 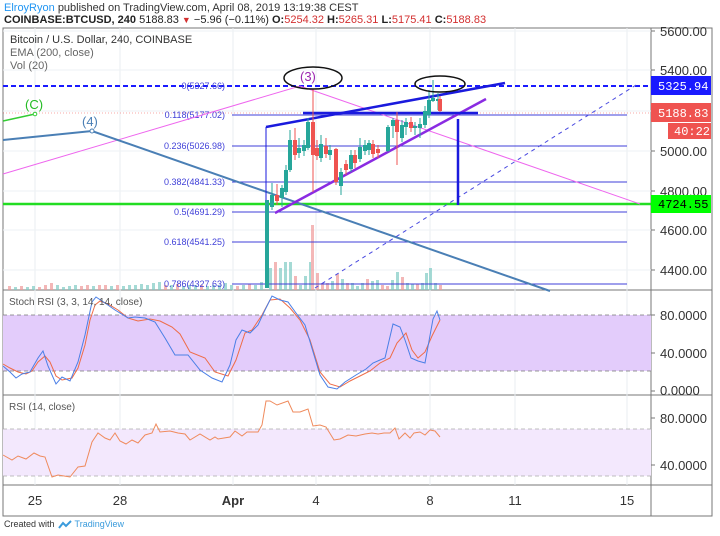 I want to click on low-label: L:, so click(x=386, y=20).